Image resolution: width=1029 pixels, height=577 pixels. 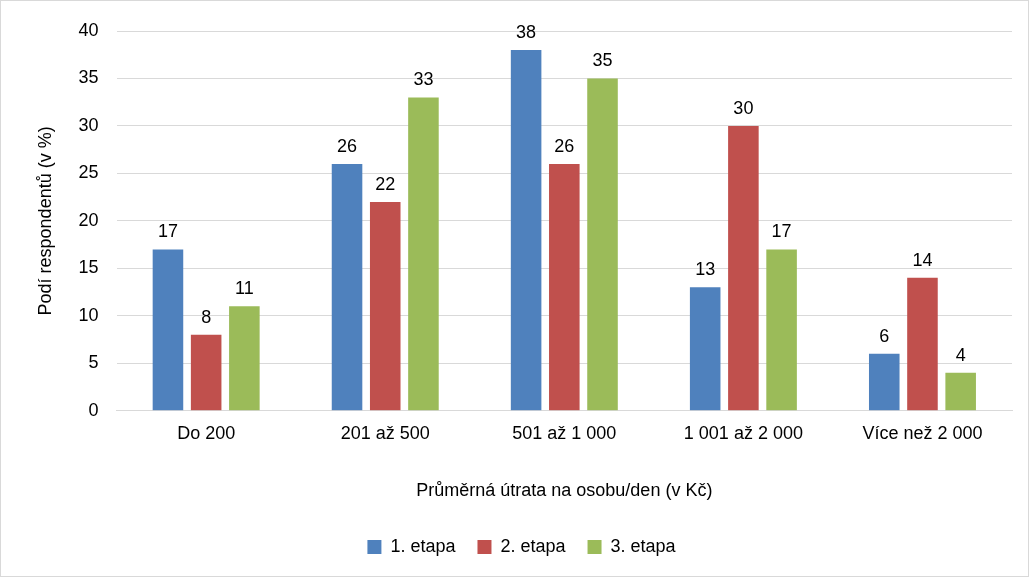 What do you see at coordinates (88, 77) in the screenshot?
I see `y-tick-label: 35` at bounding box center [88, 77].